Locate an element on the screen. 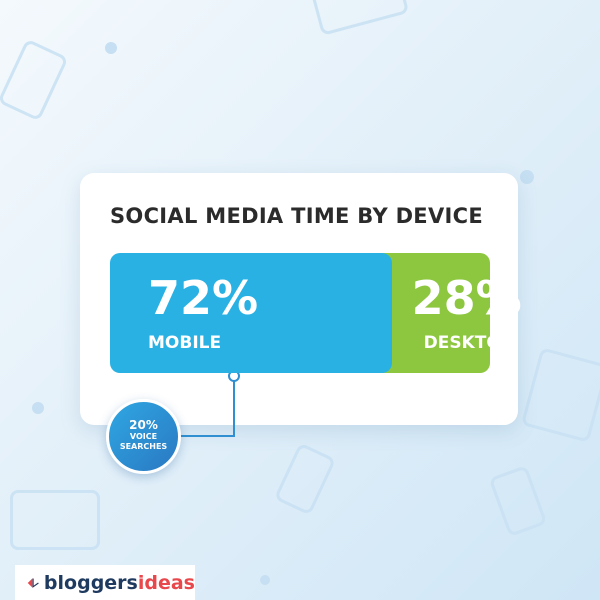 The height and width of the screenshot is (600, 600). logo-mark-icon is located at coordinates (33, 582).